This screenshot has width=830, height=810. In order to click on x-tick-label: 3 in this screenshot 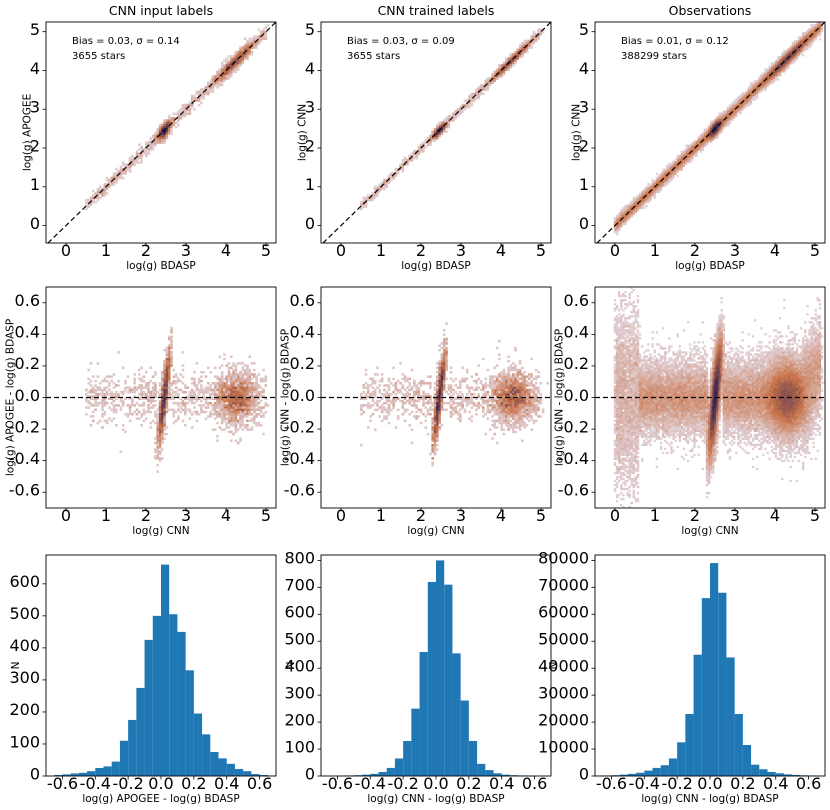, I will do `click(461, 515)`.